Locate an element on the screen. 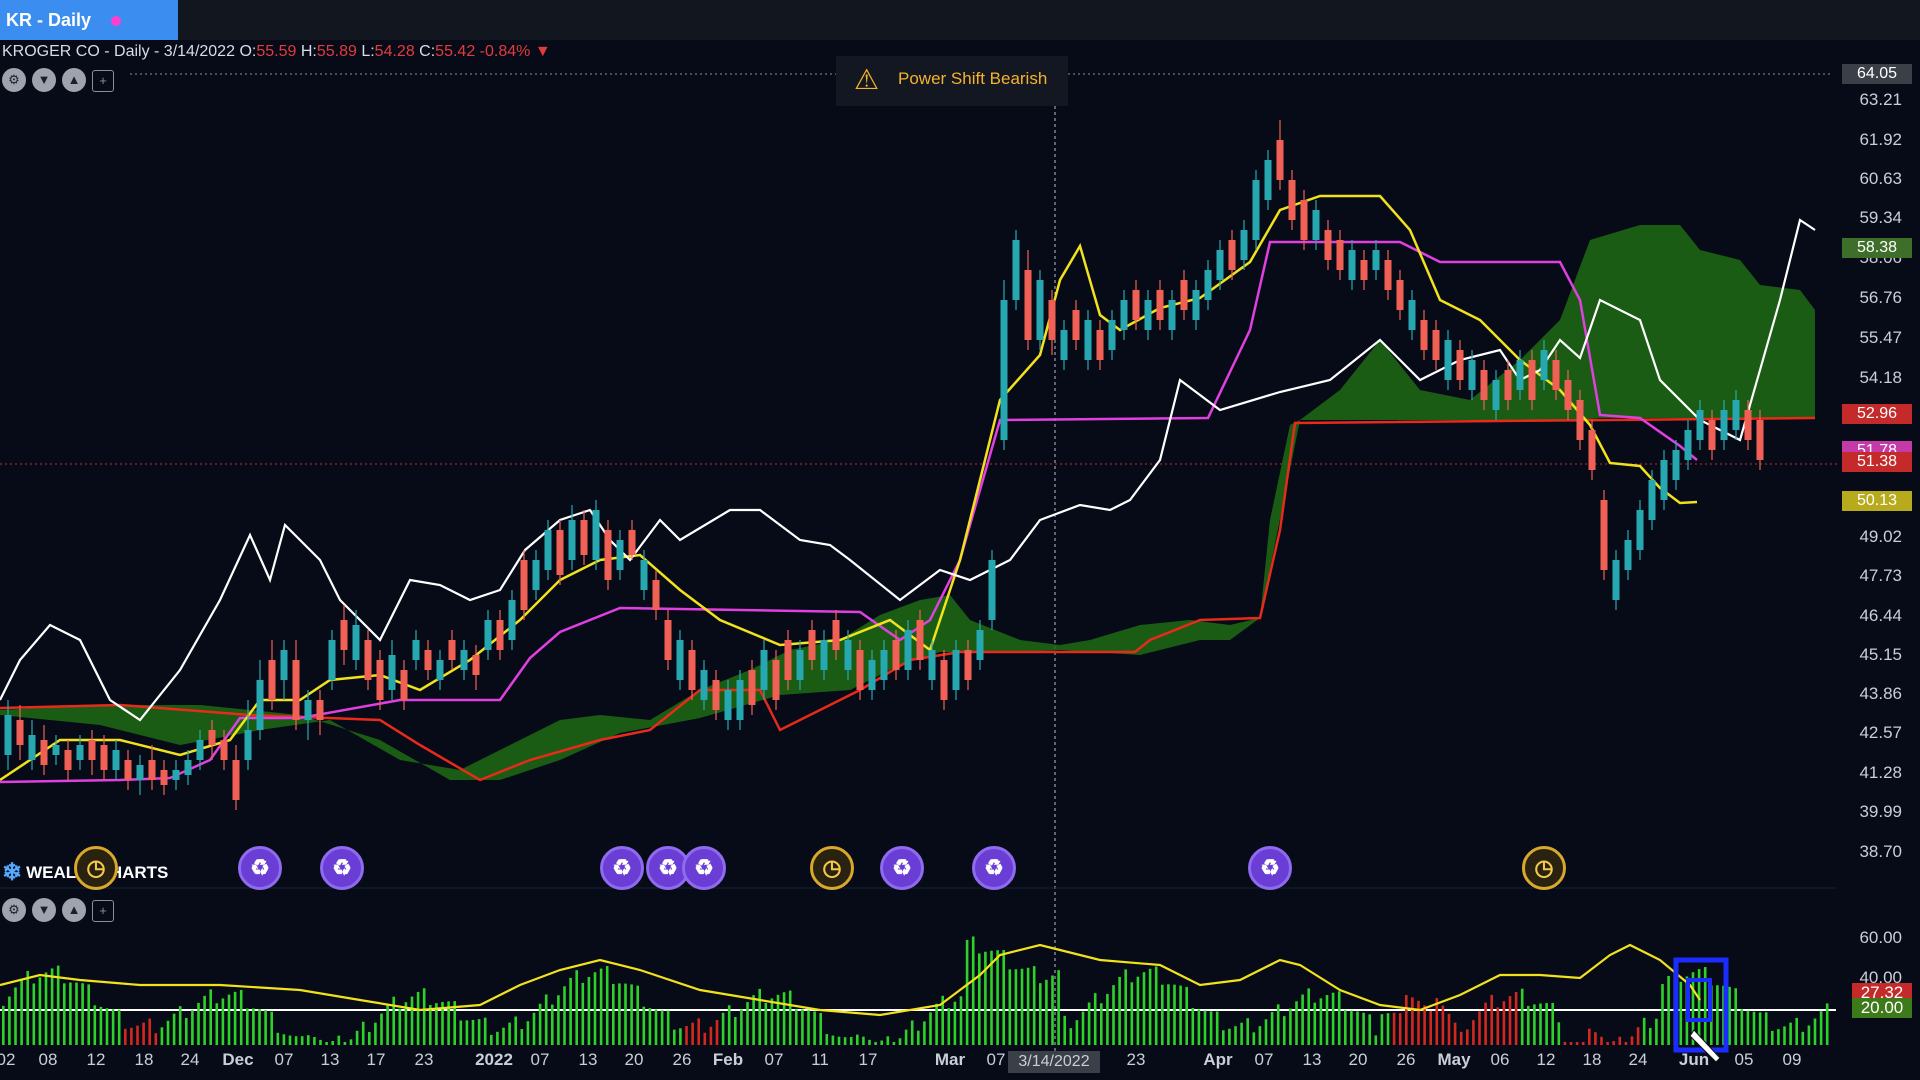  date-axis-label: May is located at coordinates (1454, 1059).